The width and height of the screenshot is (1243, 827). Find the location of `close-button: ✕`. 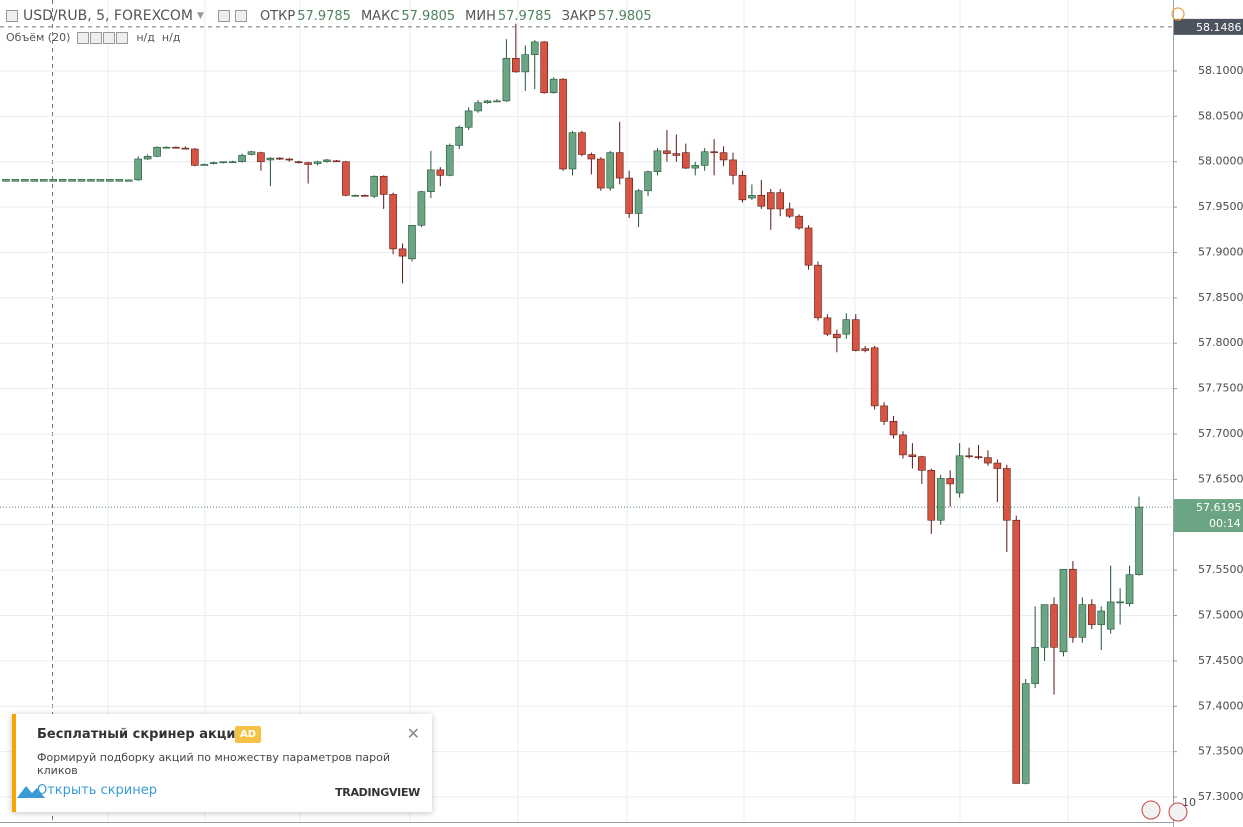

close-button: ✕ is located at coordinates (413, 733).